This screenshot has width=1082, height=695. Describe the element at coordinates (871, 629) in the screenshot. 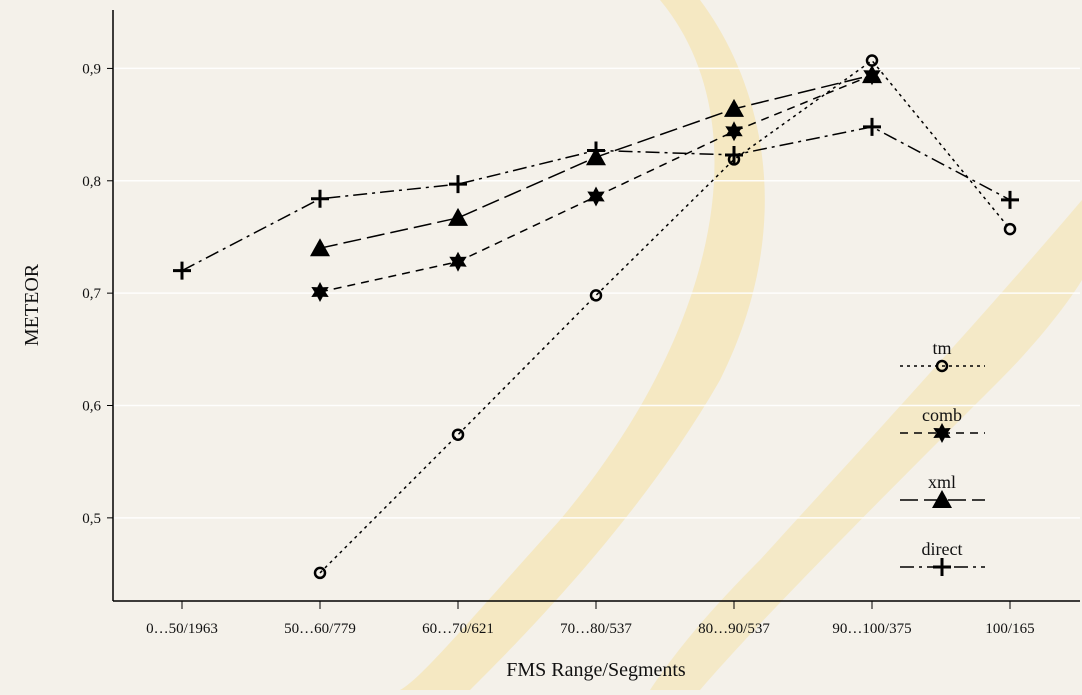

I see `x-tick-label: 90…100/375` at that location.